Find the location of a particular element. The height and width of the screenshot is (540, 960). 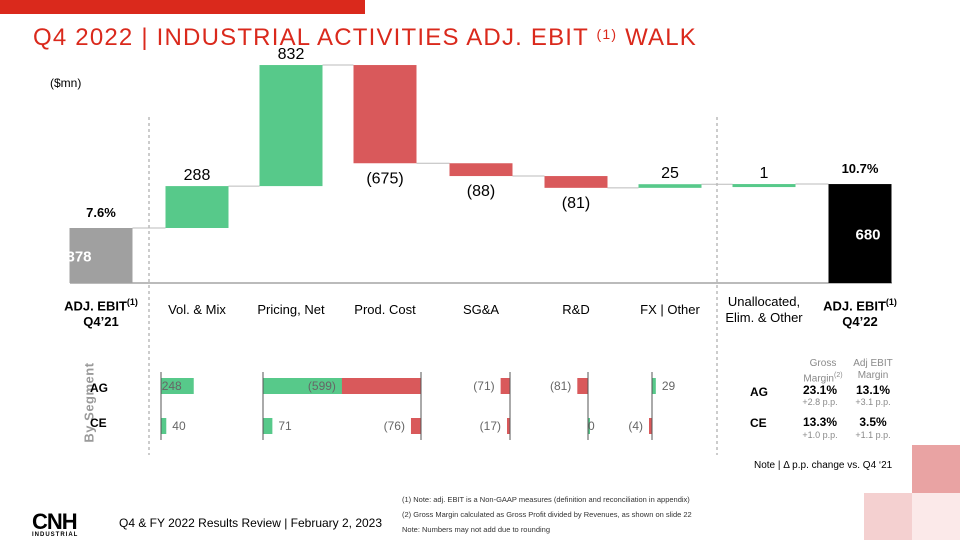

bar-value-label: (81) is located at coordinates (576, 203).